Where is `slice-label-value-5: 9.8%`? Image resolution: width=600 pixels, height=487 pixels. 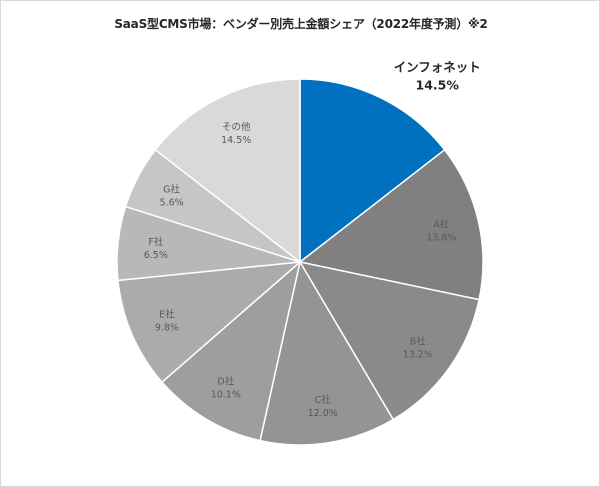
slice-label-value-5: 9.8% is located at coordinates (167, 328).